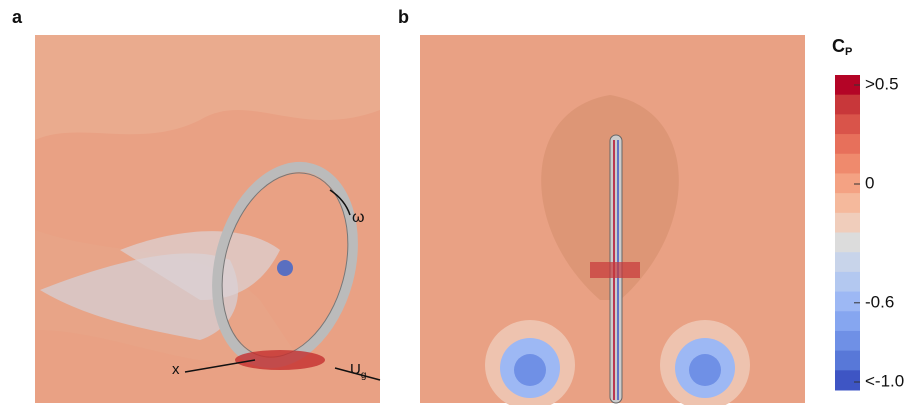  I want to click on annotation: Ug, so click(358, 371).